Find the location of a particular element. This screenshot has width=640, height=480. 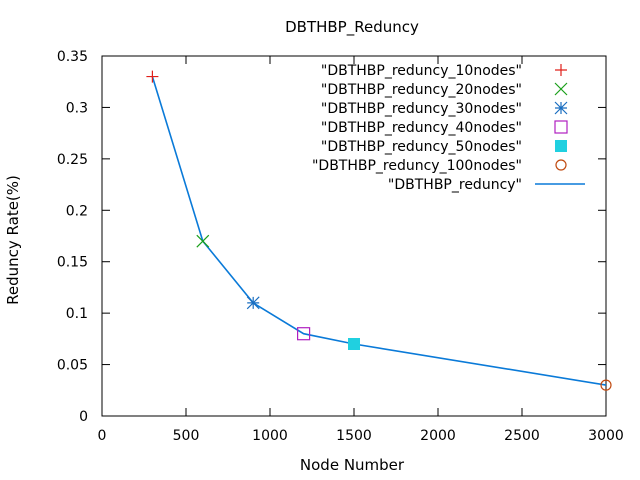

data-point-series-2-shape is located at coordinates (253, 303).